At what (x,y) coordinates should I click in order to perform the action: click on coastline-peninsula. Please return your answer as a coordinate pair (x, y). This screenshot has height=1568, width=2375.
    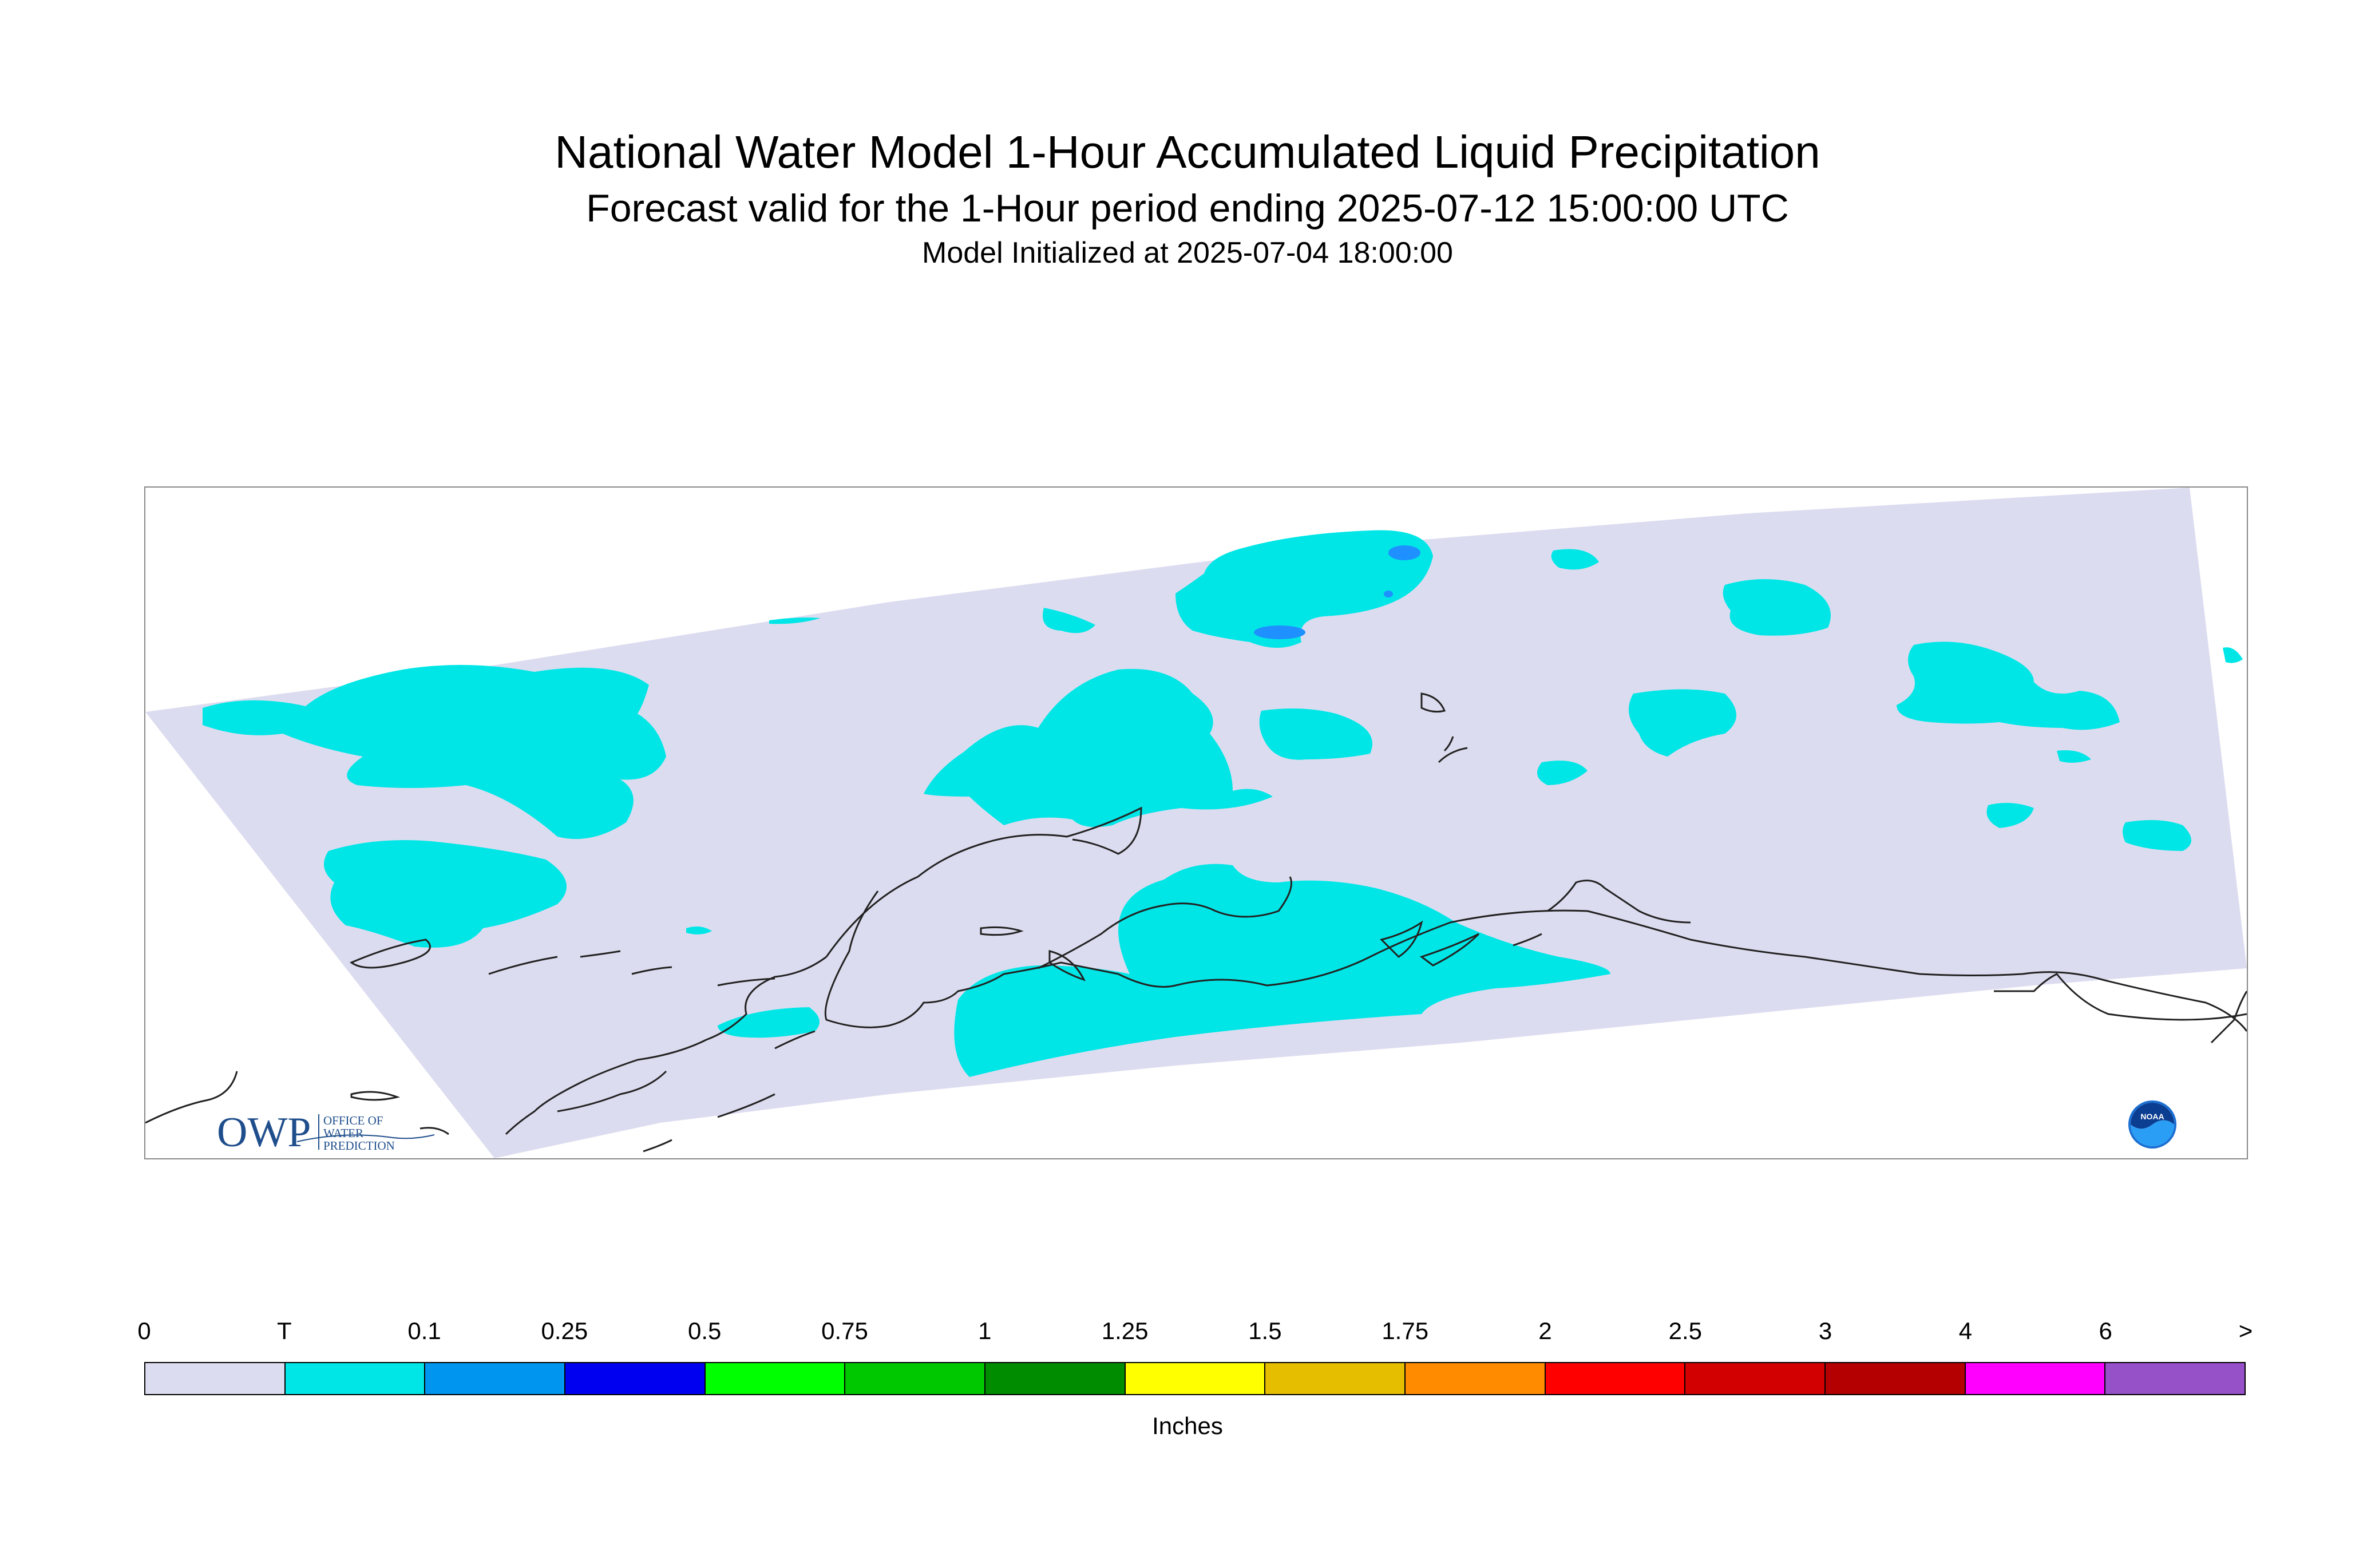
    Looking at the image, I should click on (1165, 922).